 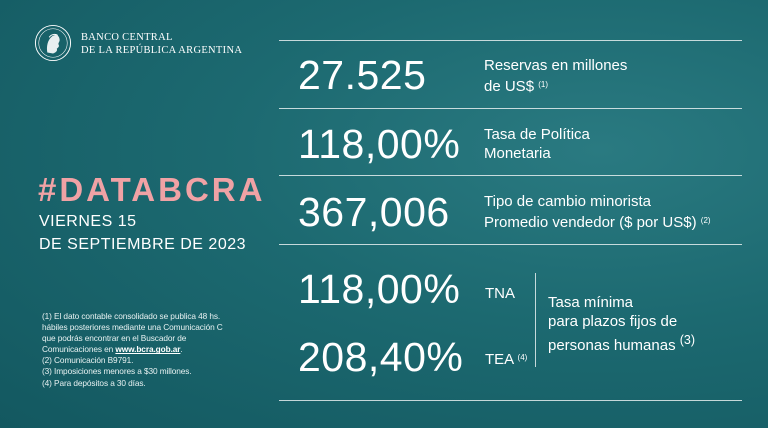 I want to click on tea-label-text: TEA, so click(x=499, y=359).